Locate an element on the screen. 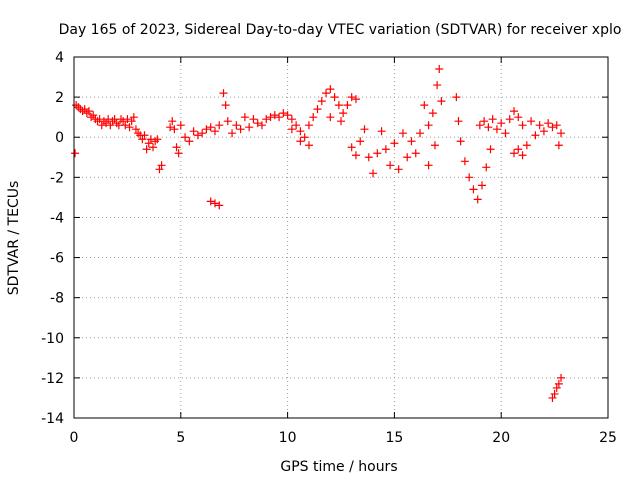 The width and height of the screenshot is (640, 480). y-tick-label: -2 is located at coordinates (57, 178).